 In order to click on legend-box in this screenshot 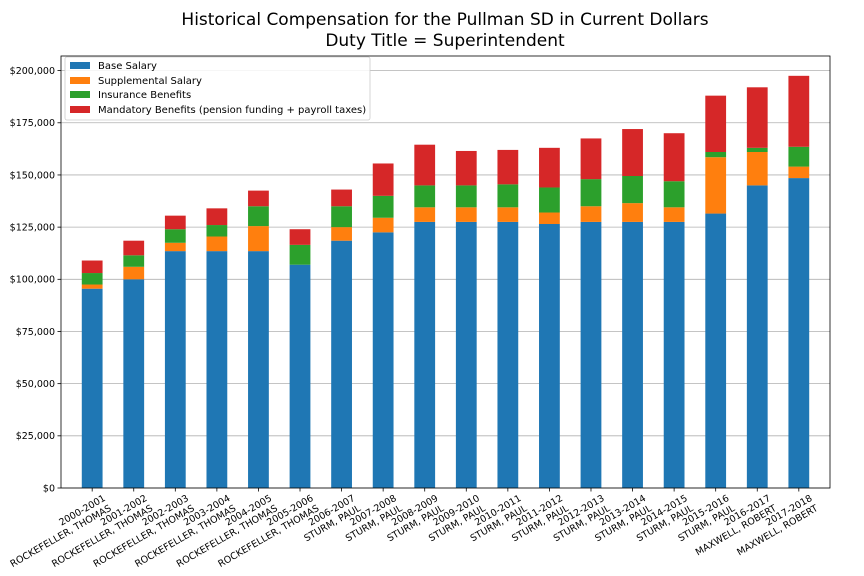, I will do `click(217, 88)`.